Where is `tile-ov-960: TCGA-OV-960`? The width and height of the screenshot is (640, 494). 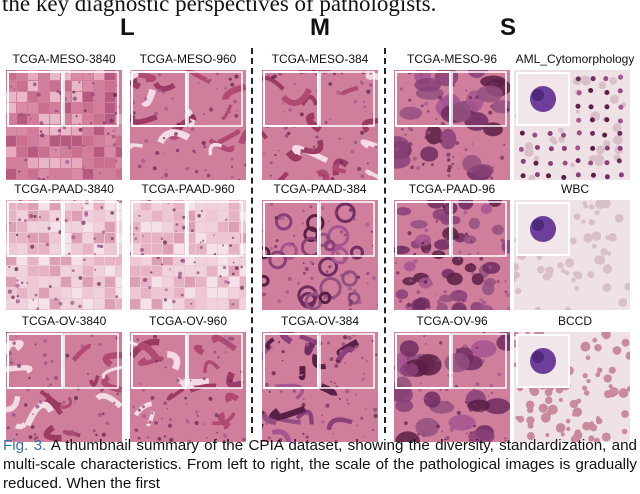
tile-ov-960: TCGA-OV-960 is located at coordinates (188, 378).